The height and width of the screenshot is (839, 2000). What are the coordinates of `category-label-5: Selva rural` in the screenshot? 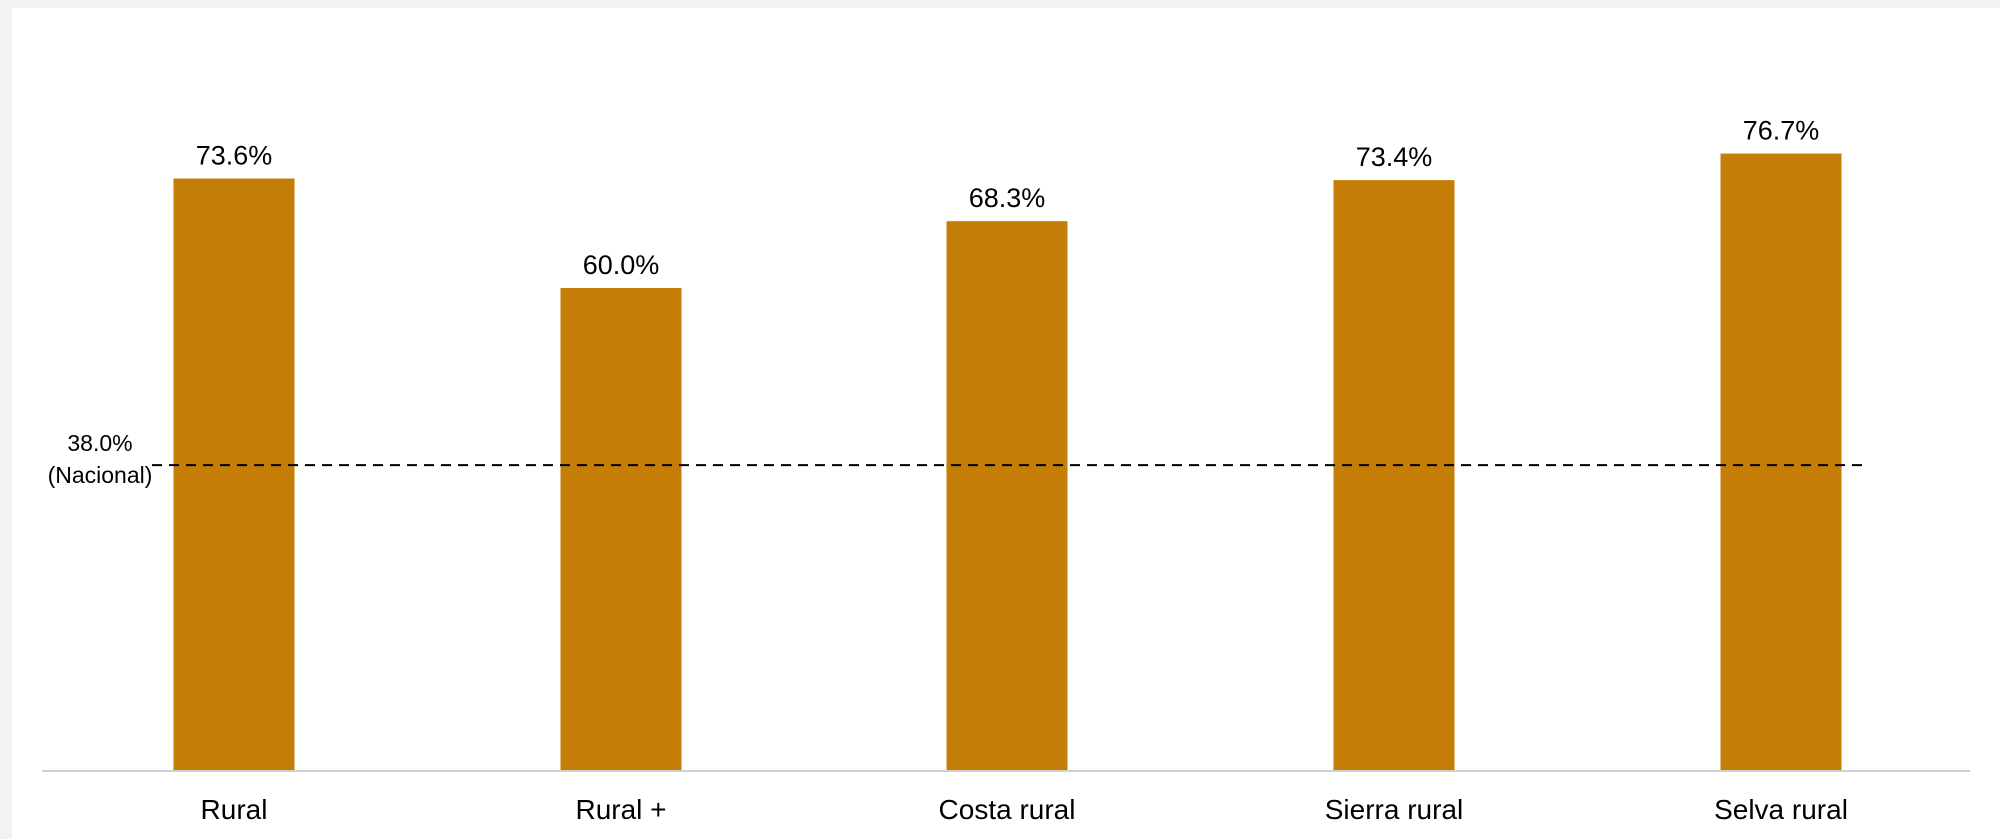 It's located at (1781, 809).